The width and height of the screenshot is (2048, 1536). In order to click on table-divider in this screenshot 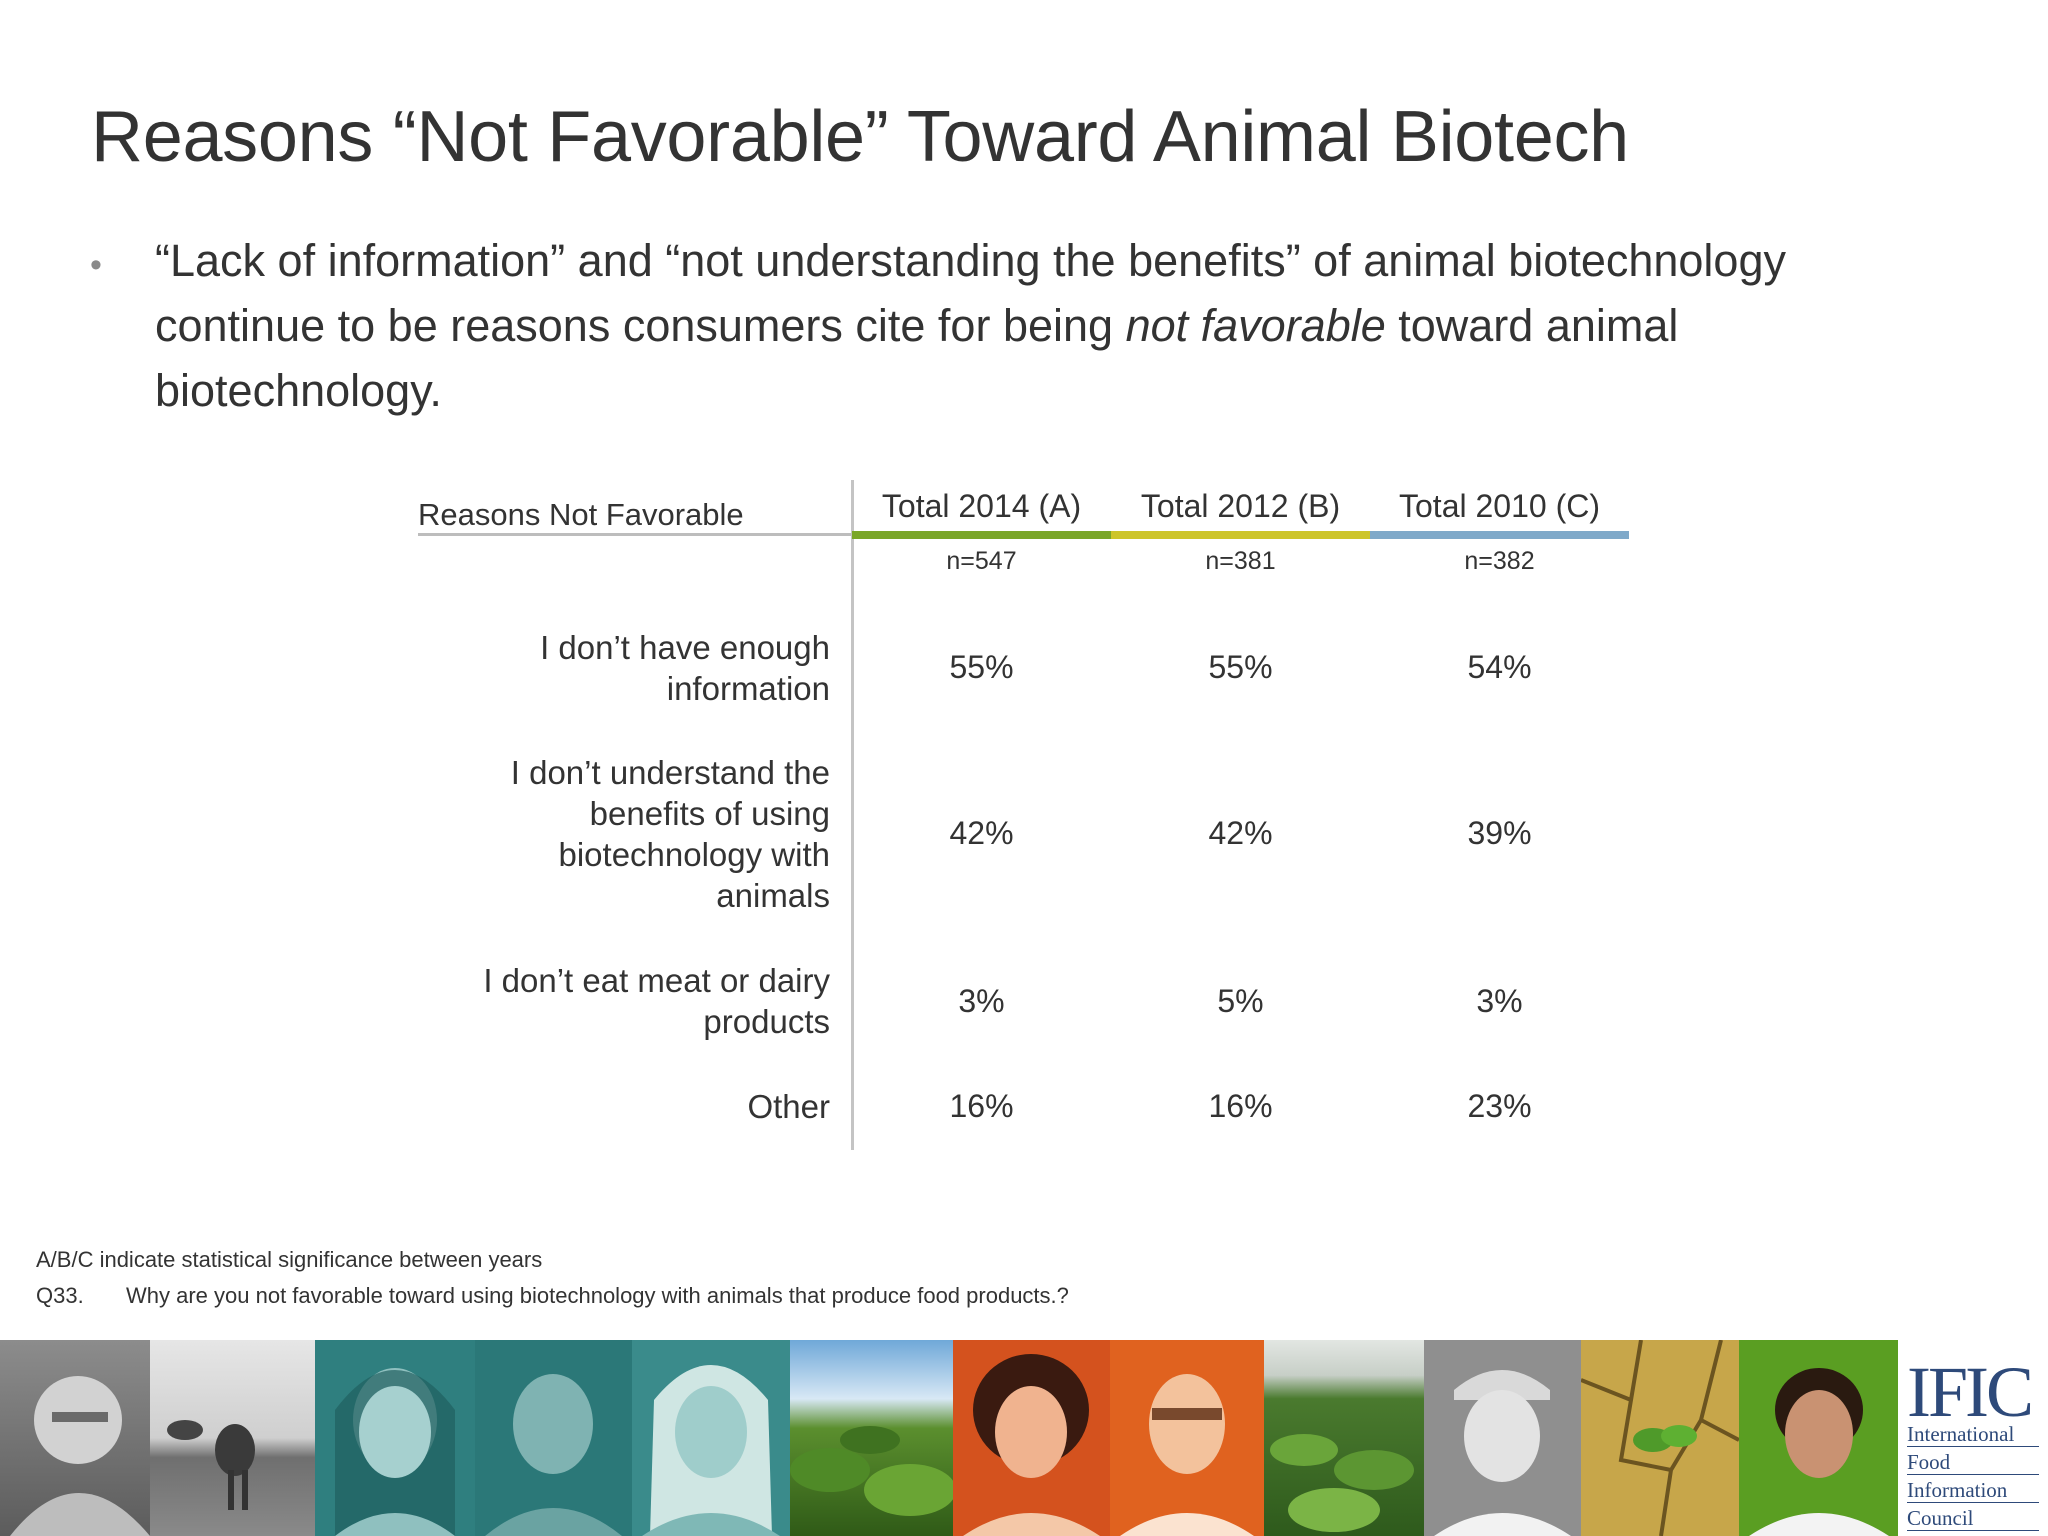, I will do `click(852, 815)`.